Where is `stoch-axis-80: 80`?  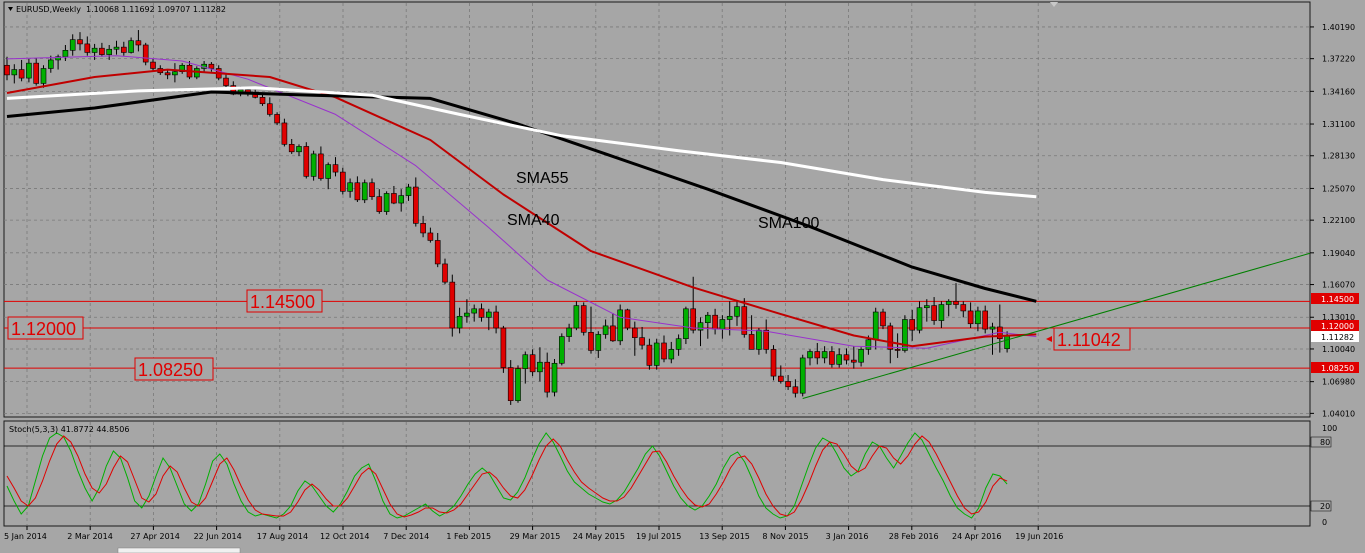 stoch-axis-80: 80 is located at coordinates (1325, 442).